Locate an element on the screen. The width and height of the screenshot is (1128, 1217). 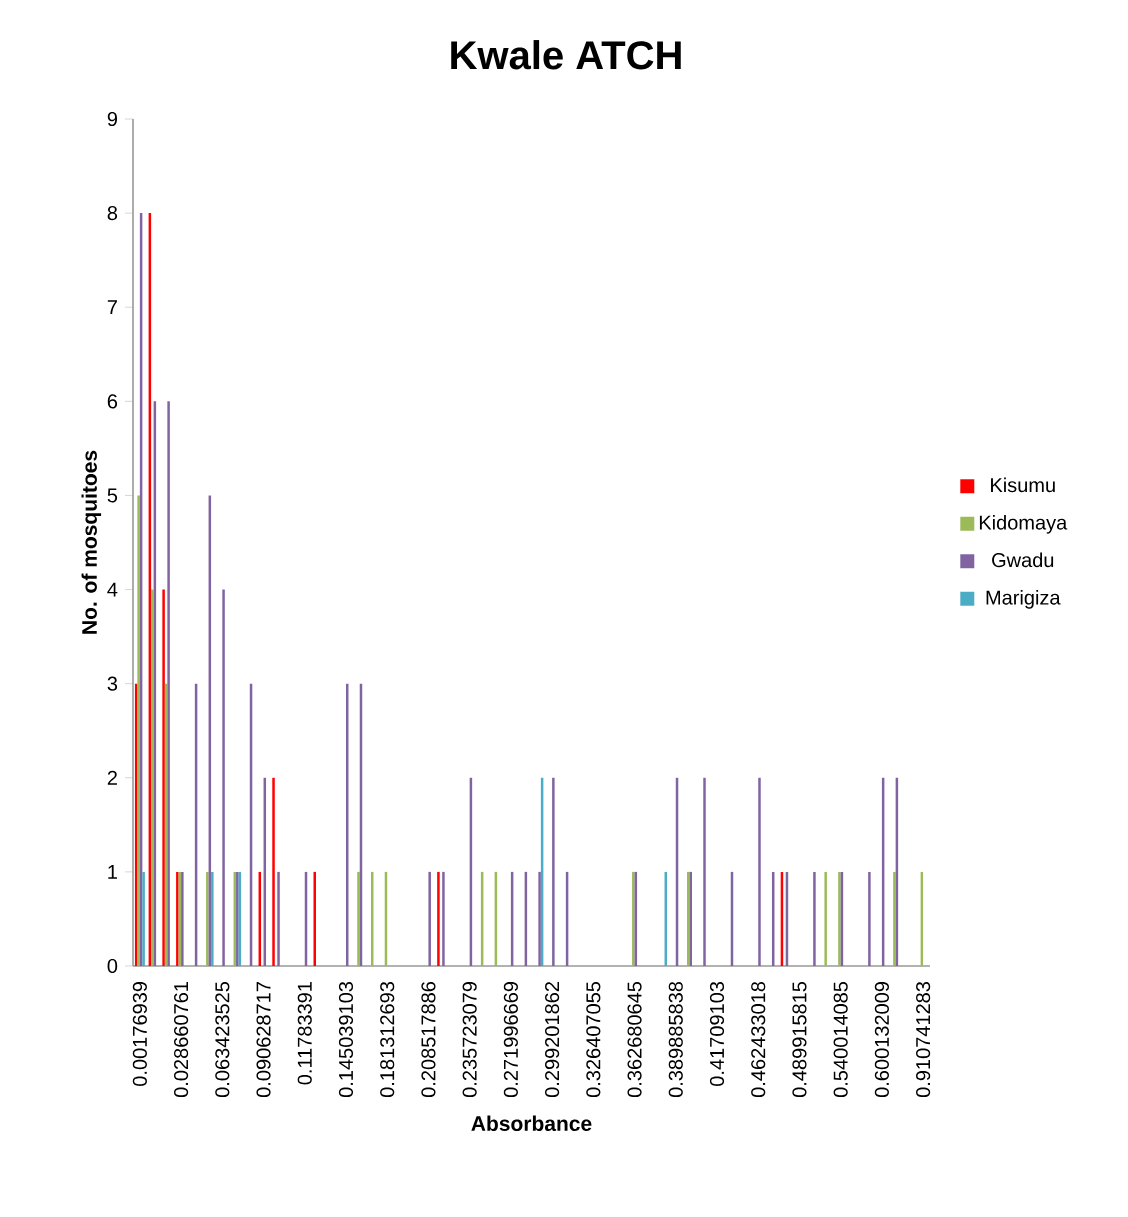
x-axis-title: Absorbance is located at coordinates (531, 1123).